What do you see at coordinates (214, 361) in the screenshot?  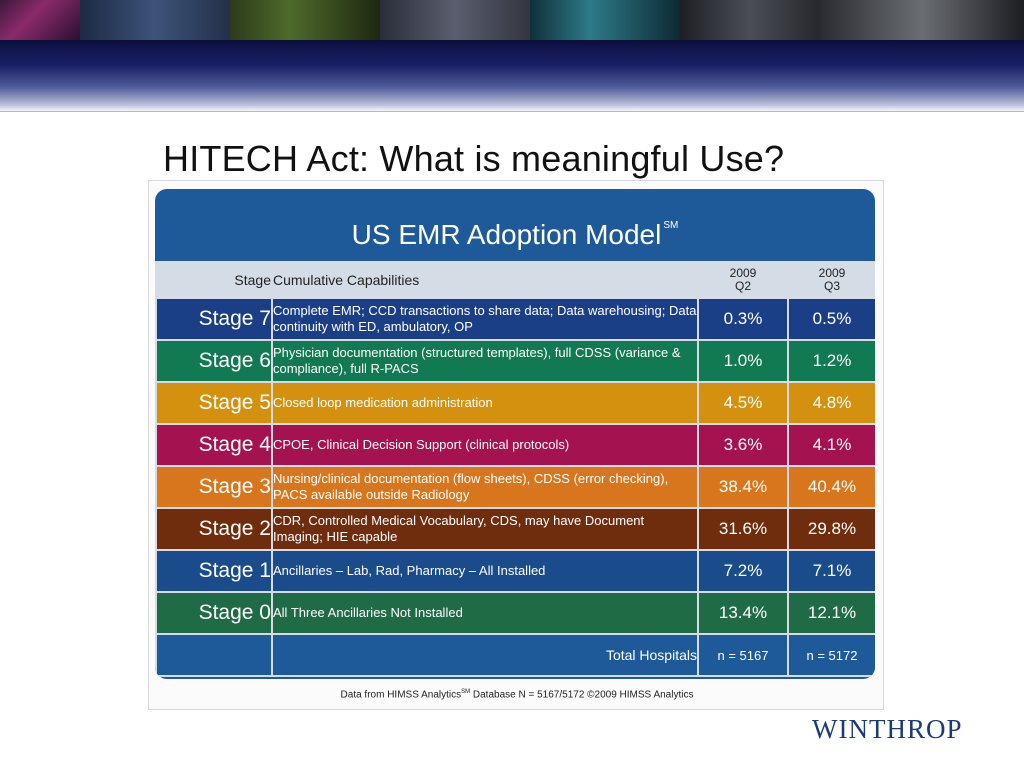 I see `stage-cell: Stage 6` at bounding box center [214, 361].